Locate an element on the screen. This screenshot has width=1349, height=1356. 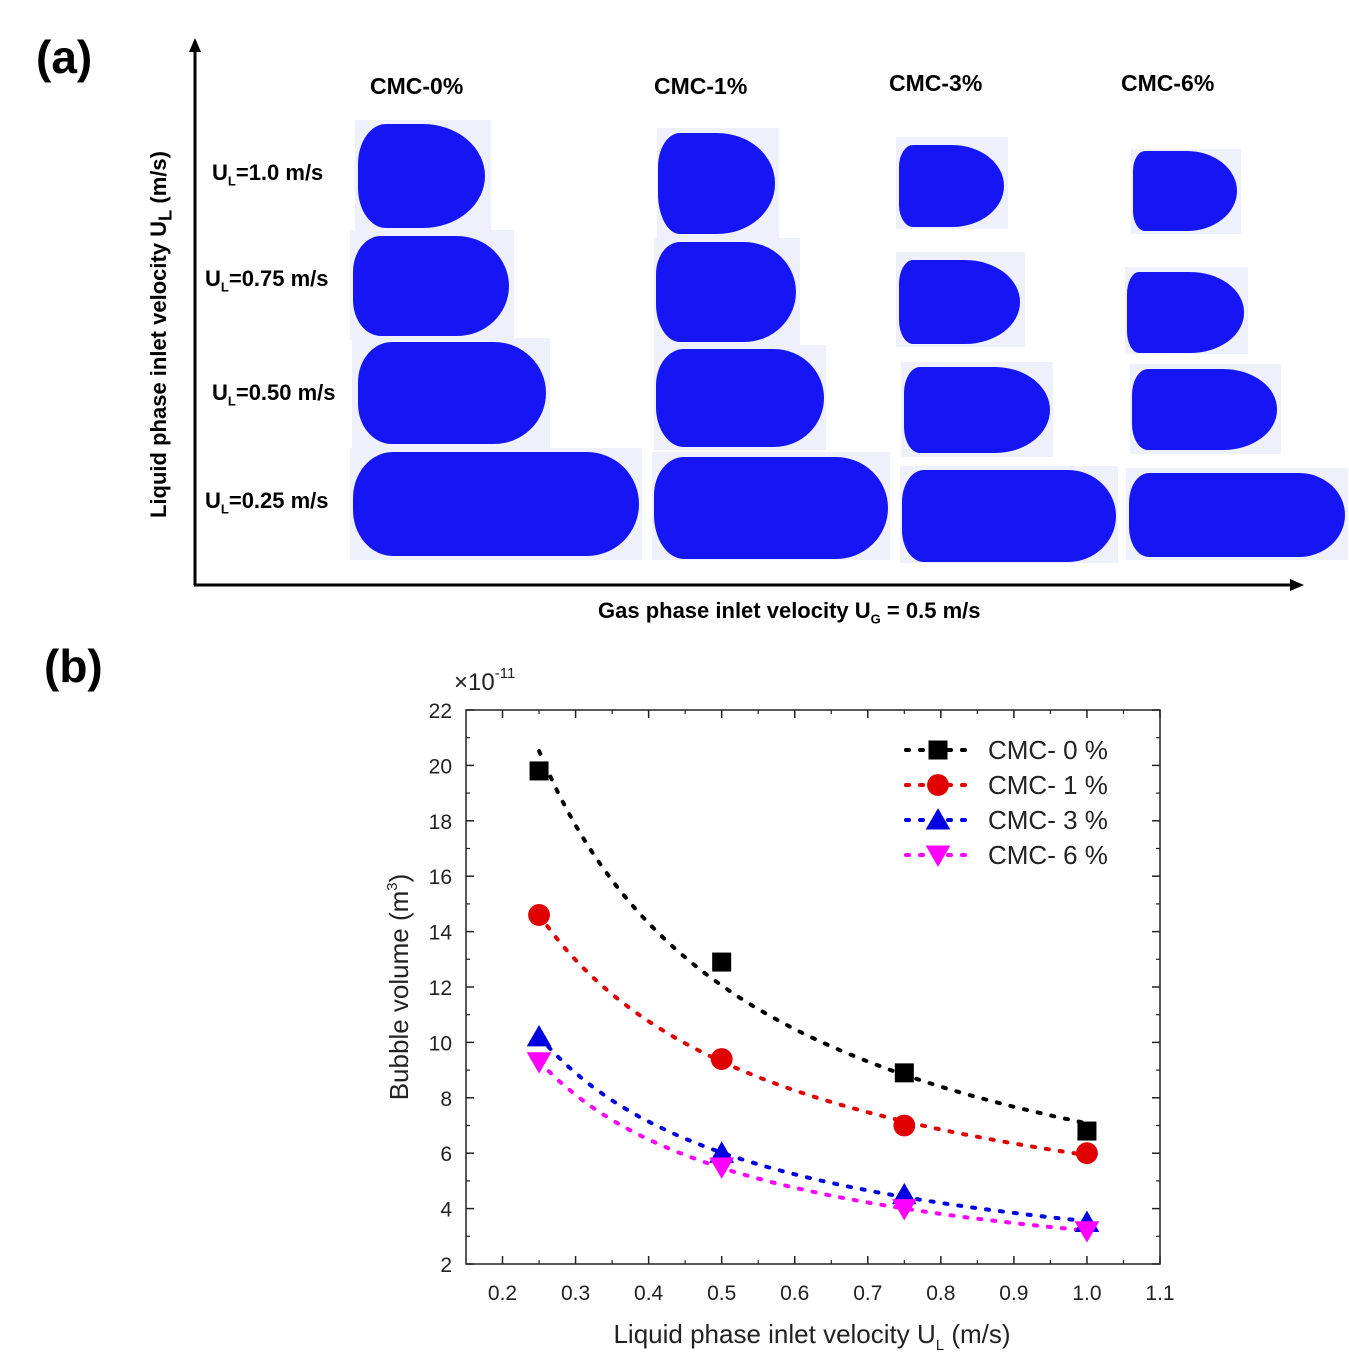
y-tick-label: 10 is located at coordinates (440, 1043).